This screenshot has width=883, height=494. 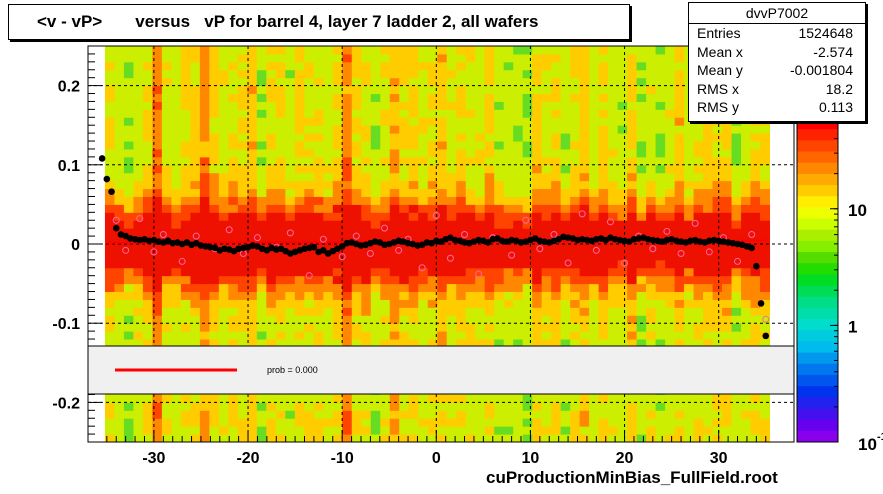 What do you see at coordinates (817, 191) in the screenshot?
I see `colorbar-cell` at bounding box center [817, 191].